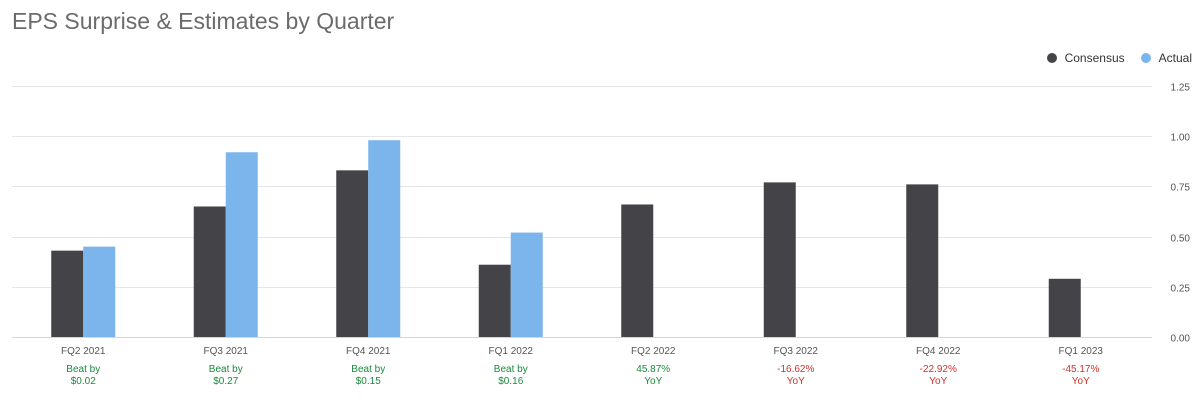 This screenshot has height=400, width=1204. I want to click on y-tick-label: 1.25, so click(1181, 88).